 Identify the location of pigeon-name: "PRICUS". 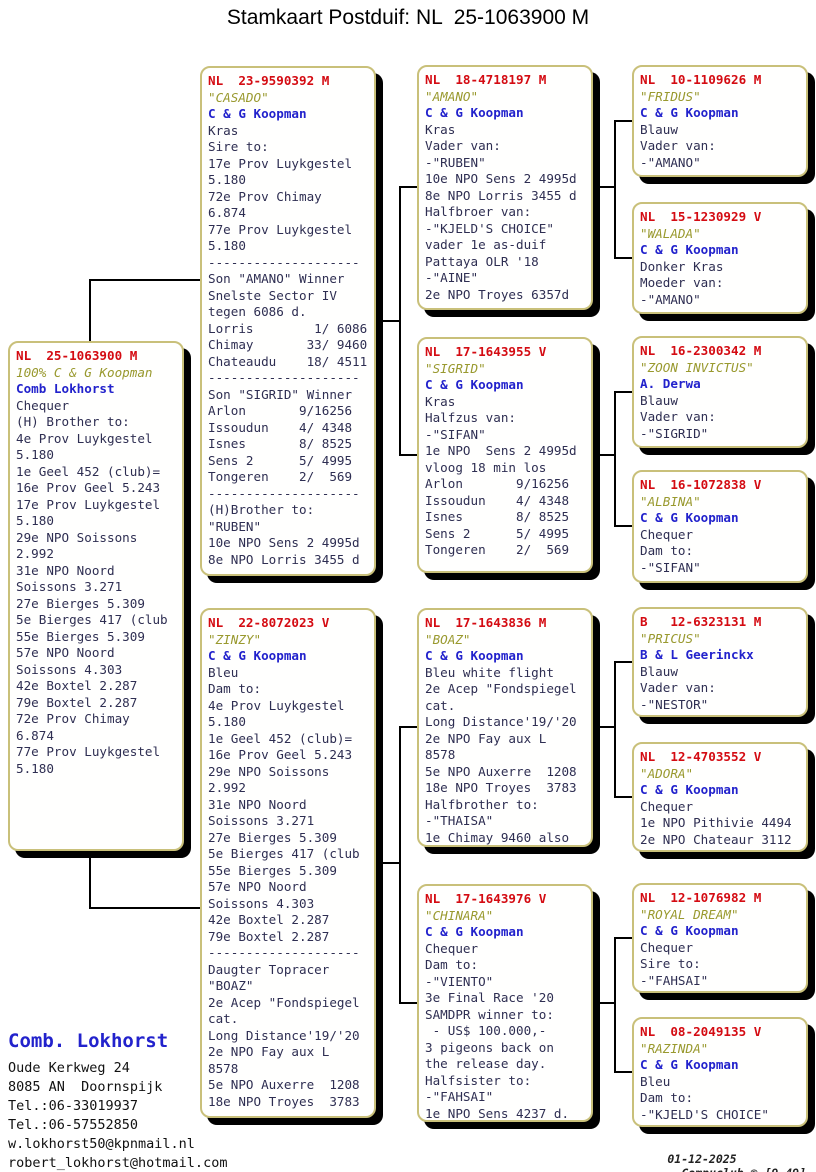
(670, 638).